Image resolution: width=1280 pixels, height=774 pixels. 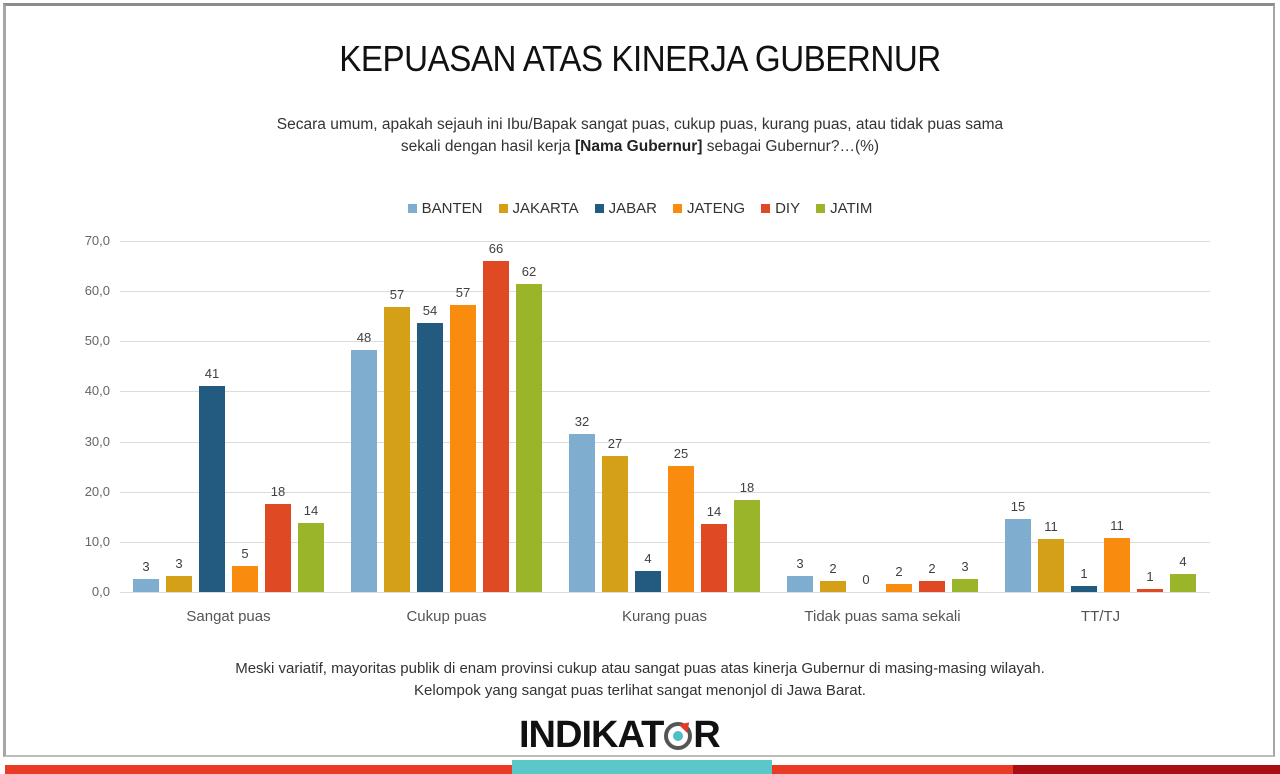 What do you see at coordinates (97, 491) in the screenshot?
I see `y-tick-label: 20,0` at bounding box center [97, 491].